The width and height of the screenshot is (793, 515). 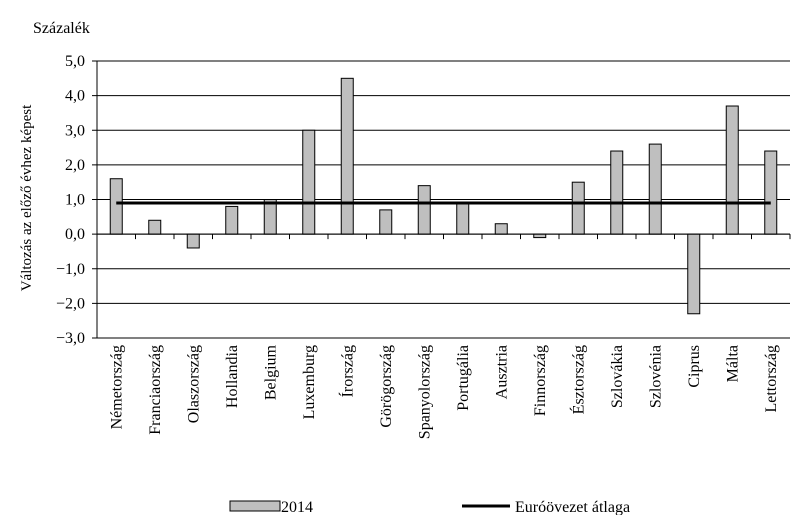 What do you see at coordinates (75, 234) in the screenshot?
I see `y-tick-label: 0,0` at bounding box center [75, 234].